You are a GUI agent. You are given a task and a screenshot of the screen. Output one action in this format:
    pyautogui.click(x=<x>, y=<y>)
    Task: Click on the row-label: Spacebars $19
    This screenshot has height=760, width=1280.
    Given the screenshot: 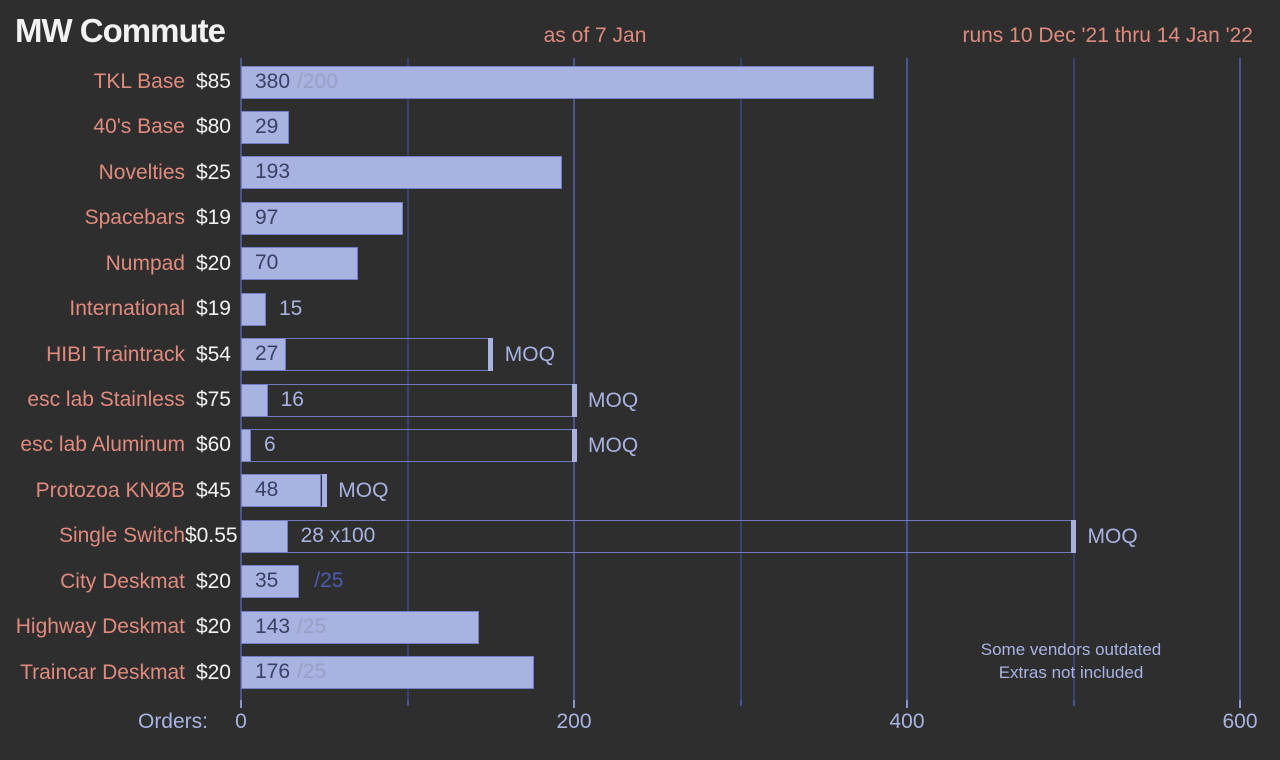 What is the action you would take?
    pyautogui.click(x=115, y=218)
    